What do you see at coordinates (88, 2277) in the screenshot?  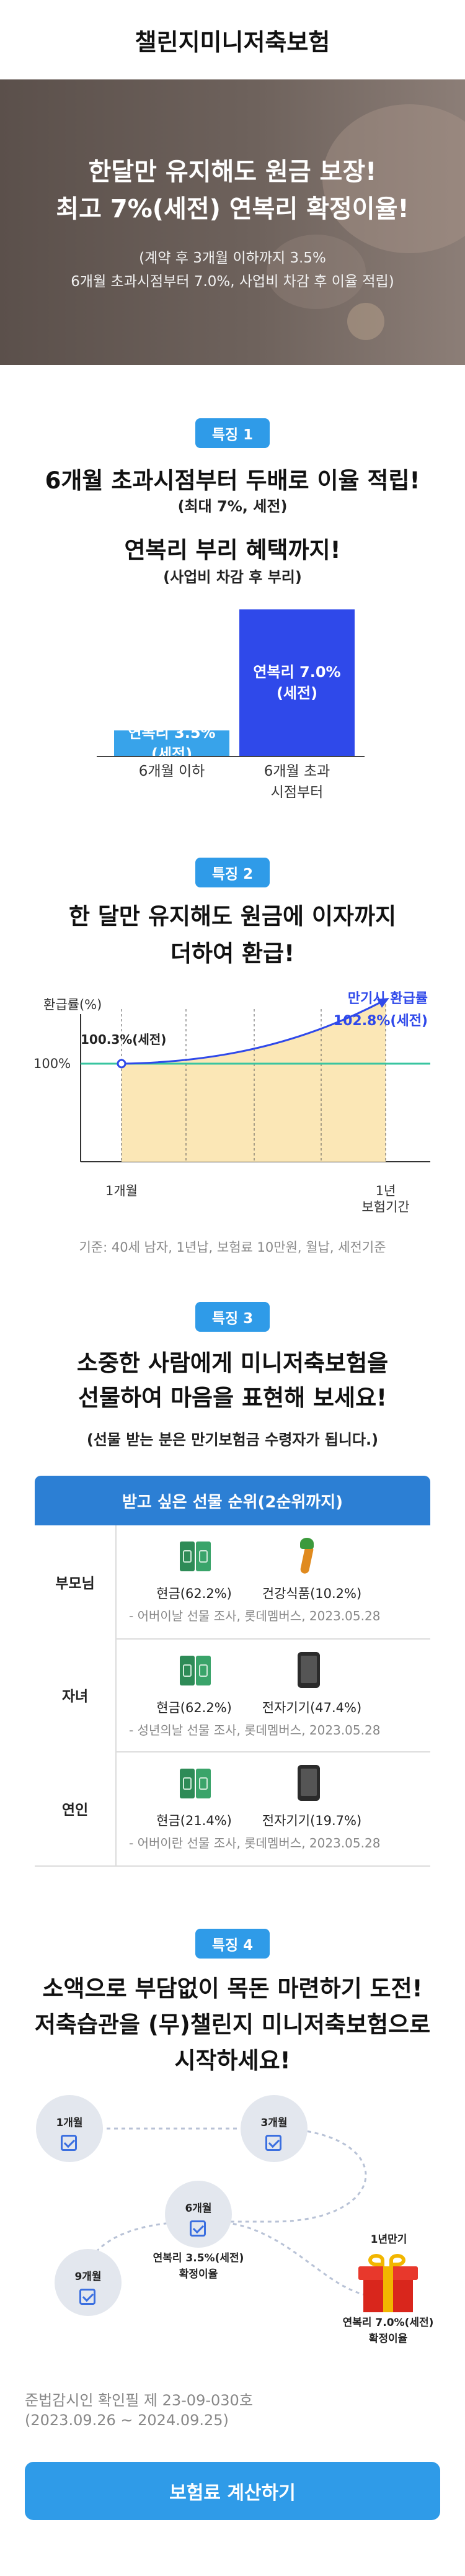 I see `step-label: 9개월` at bounding box center [88, 2277].